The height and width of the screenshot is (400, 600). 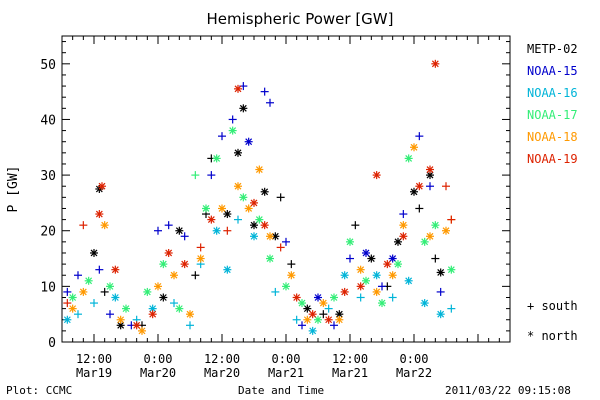 What do you see at coordinates (48, 232) in the screenshot?
I see `y-tick-label: 20` at bounding box center [48, 232].